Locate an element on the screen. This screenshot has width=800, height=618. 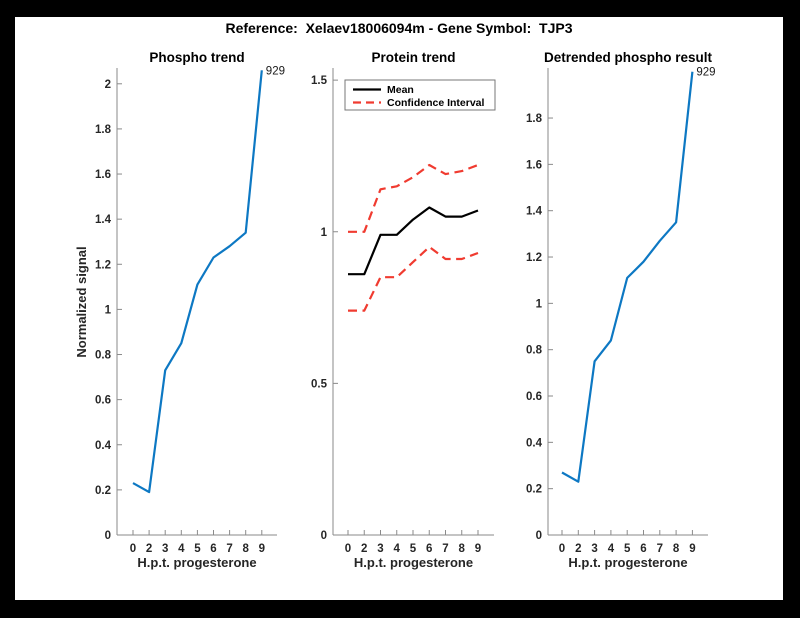
series-confidence-lower is located at coordinates (413, 278).